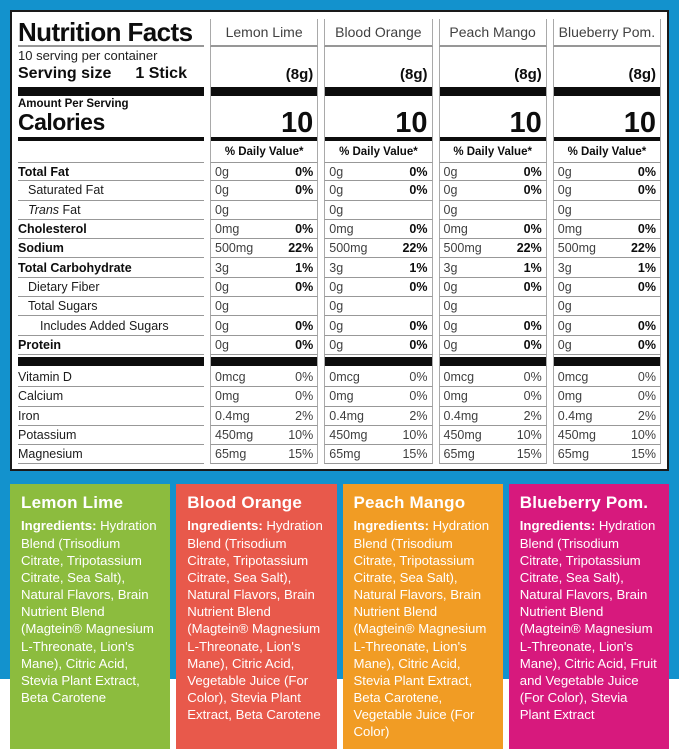 The width and height of the screenshot is (679, 749). What do you see at coordinates (111, 455) in the screenshot?
I see `nutrient-row-label: Magnesium` at bounding box center [111, 455].